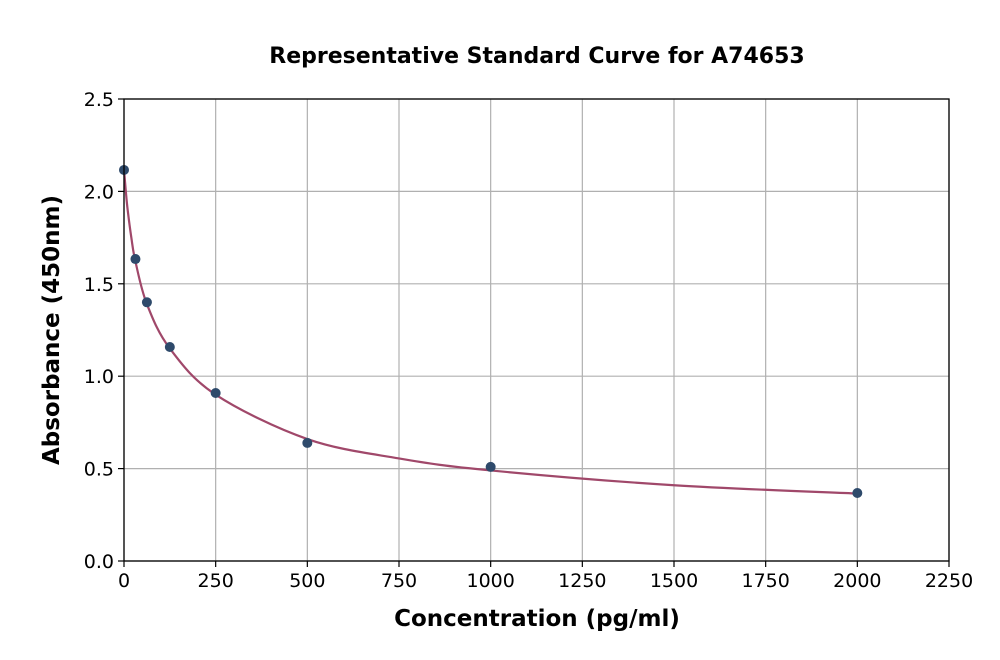 This screenshot has height=660, width=1000. I want to click on x-axis-label: Concentration (pg/ml), so click(537, 619).